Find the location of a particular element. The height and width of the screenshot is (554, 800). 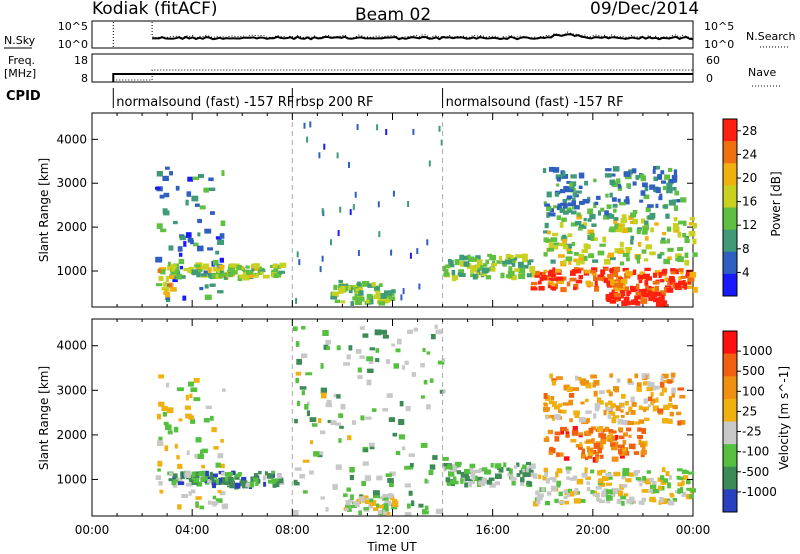

freq-panel-frame is located at coordinates (392, 68).